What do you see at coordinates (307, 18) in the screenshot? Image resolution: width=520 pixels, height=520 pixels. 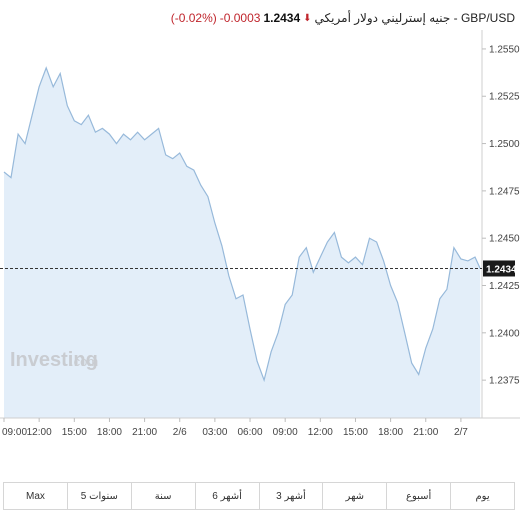 I see `down-arrow-icon: ⬇` at bounding box center [307, 18].